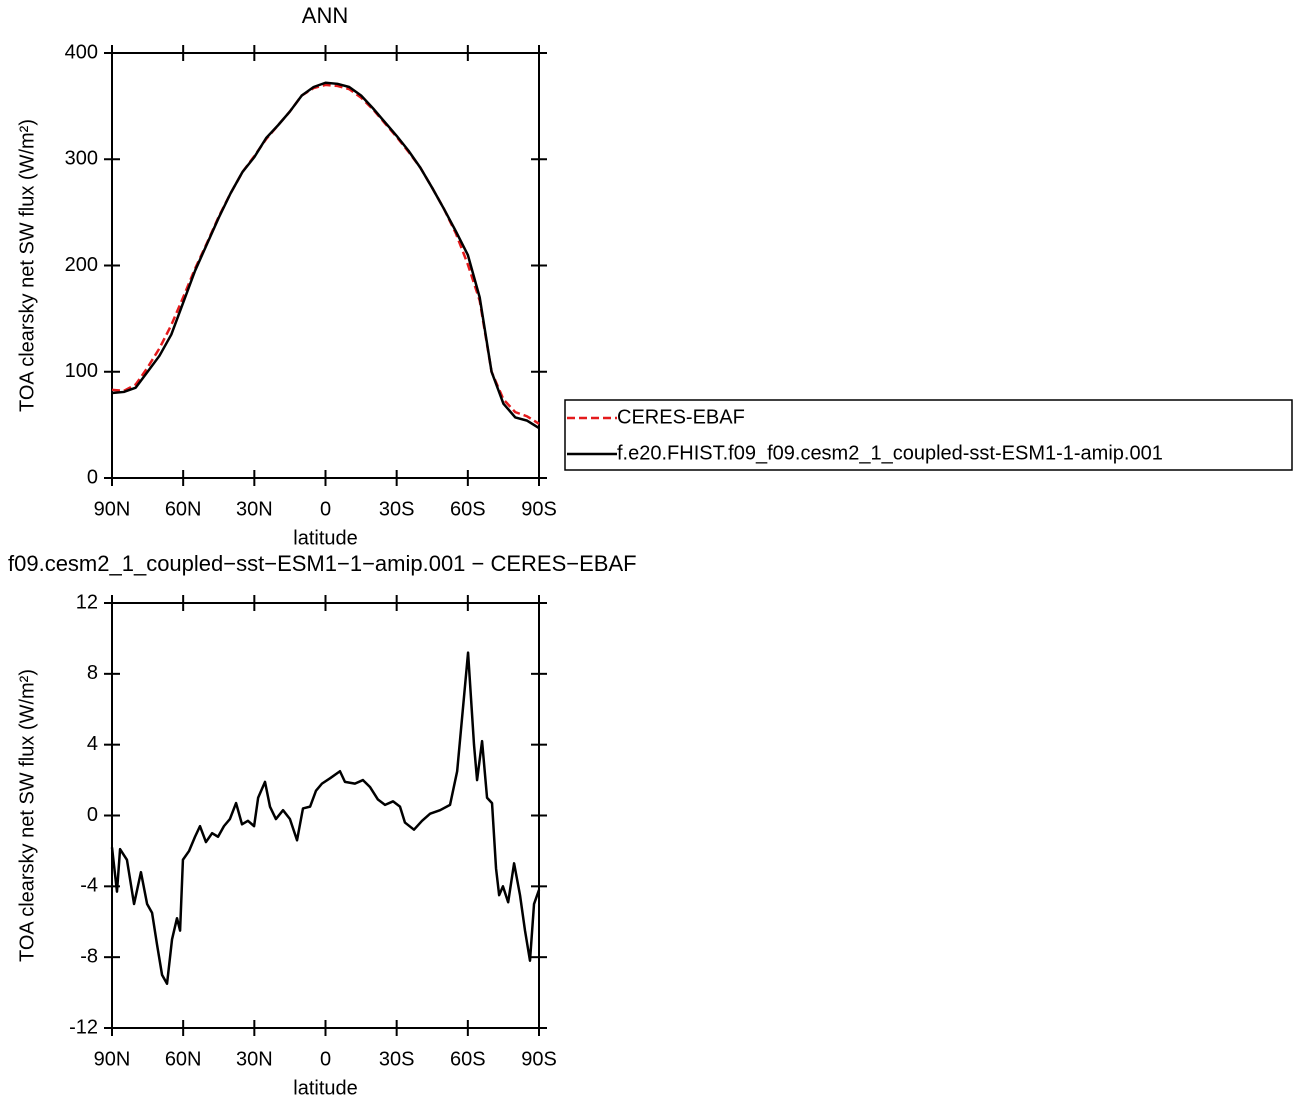  I want to click on y-tick-label: 100, so click(81, 371).